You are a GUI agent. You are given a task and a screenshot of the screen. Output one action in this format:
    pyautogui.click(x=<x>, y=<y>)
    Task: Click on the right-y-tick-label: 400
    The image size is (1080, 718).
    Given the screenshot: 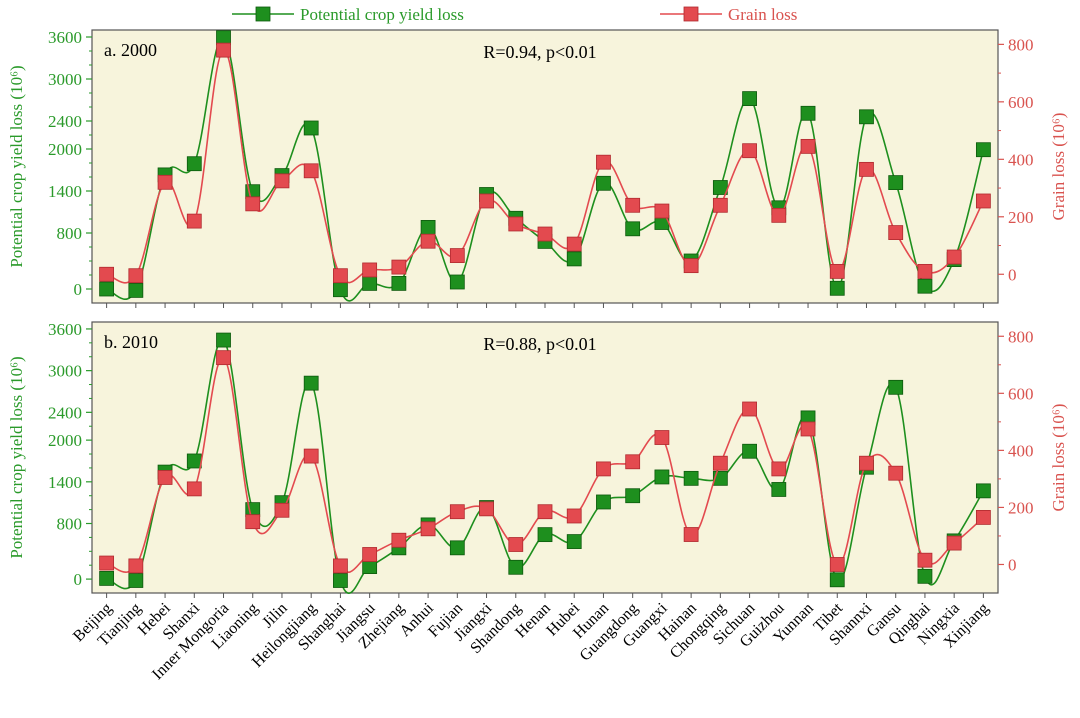 What is the action you would take?
    pyautogui.click(x=1021, y=159)
    